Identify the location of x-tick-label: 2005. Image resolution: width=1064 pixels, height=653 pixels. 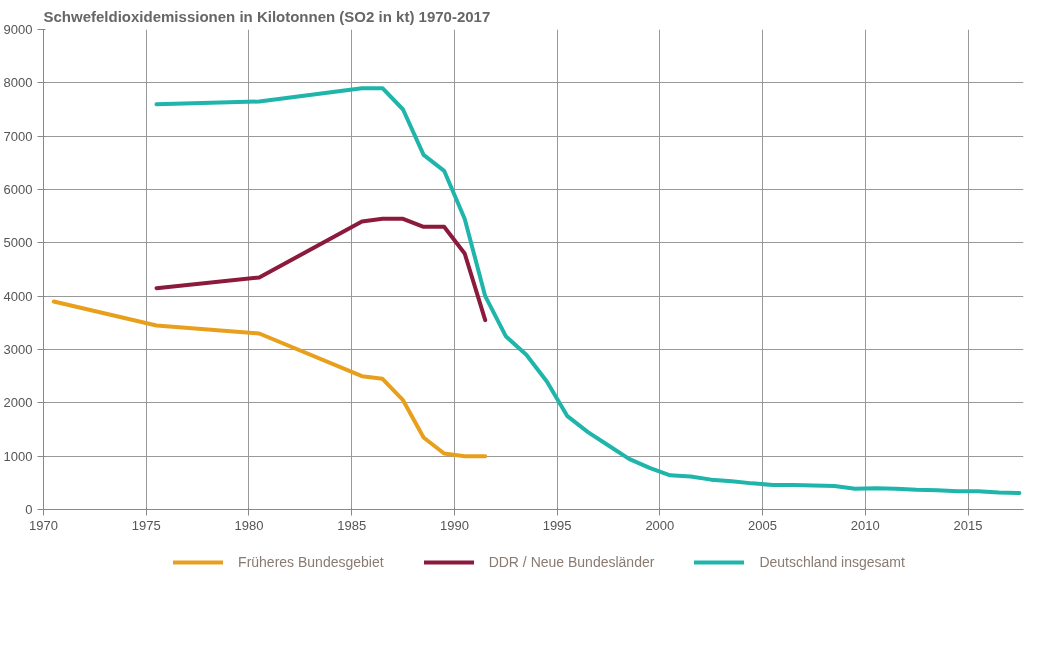
(763, 525).